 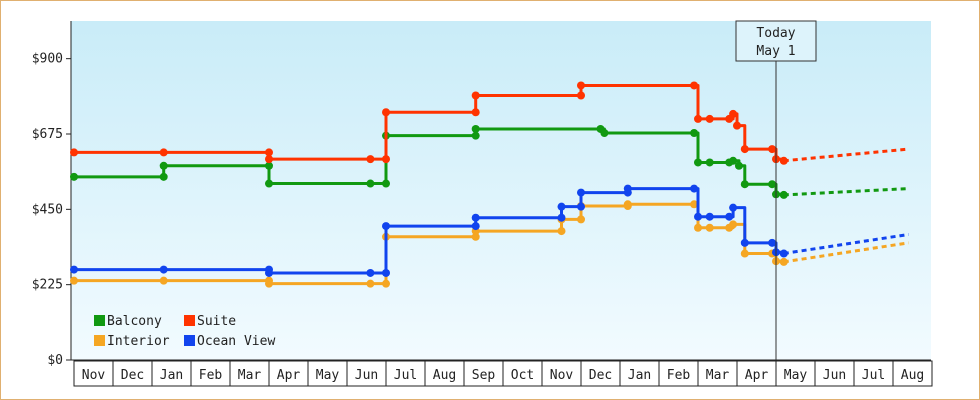 What do you see at coordinates (250, 375) in the screenshot?
I see `x-tick-label: Mar` at bounding box center [250, 375].